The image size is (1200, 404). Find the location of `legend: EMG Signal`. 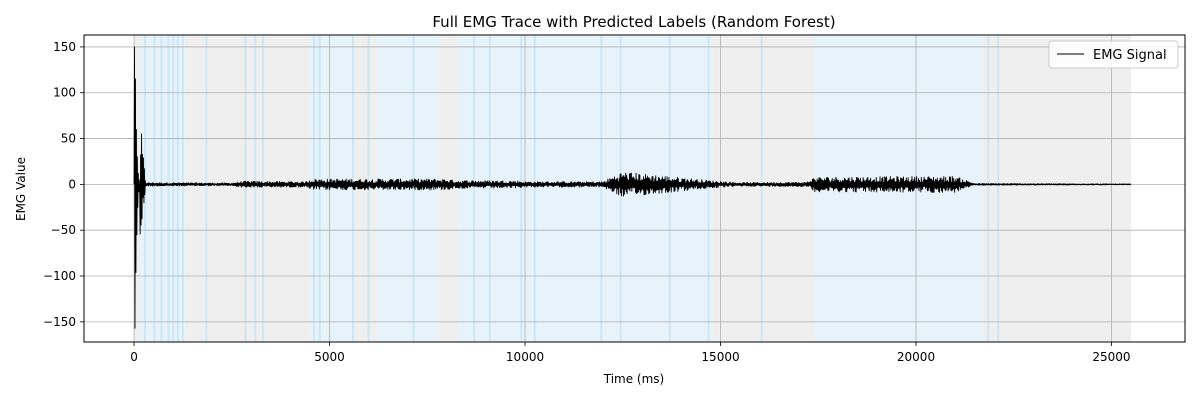

legend: EMG Signal is located at coordinates (1113, 54).